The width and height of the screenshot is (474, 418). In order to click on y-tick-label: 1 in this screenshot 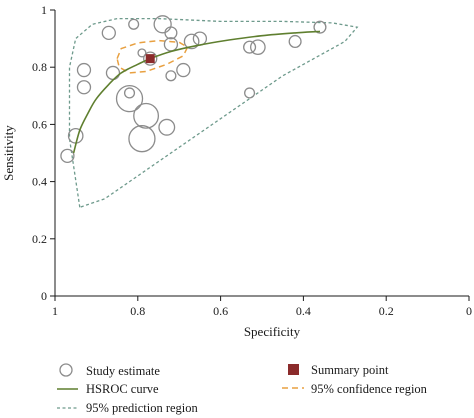, I will do `click(44, 10)`.